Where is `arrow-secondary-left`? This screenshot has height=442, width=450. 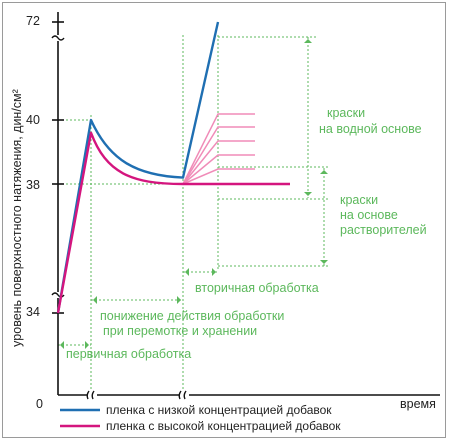
arrow-secondary-left is located at coordinates (187, 272).